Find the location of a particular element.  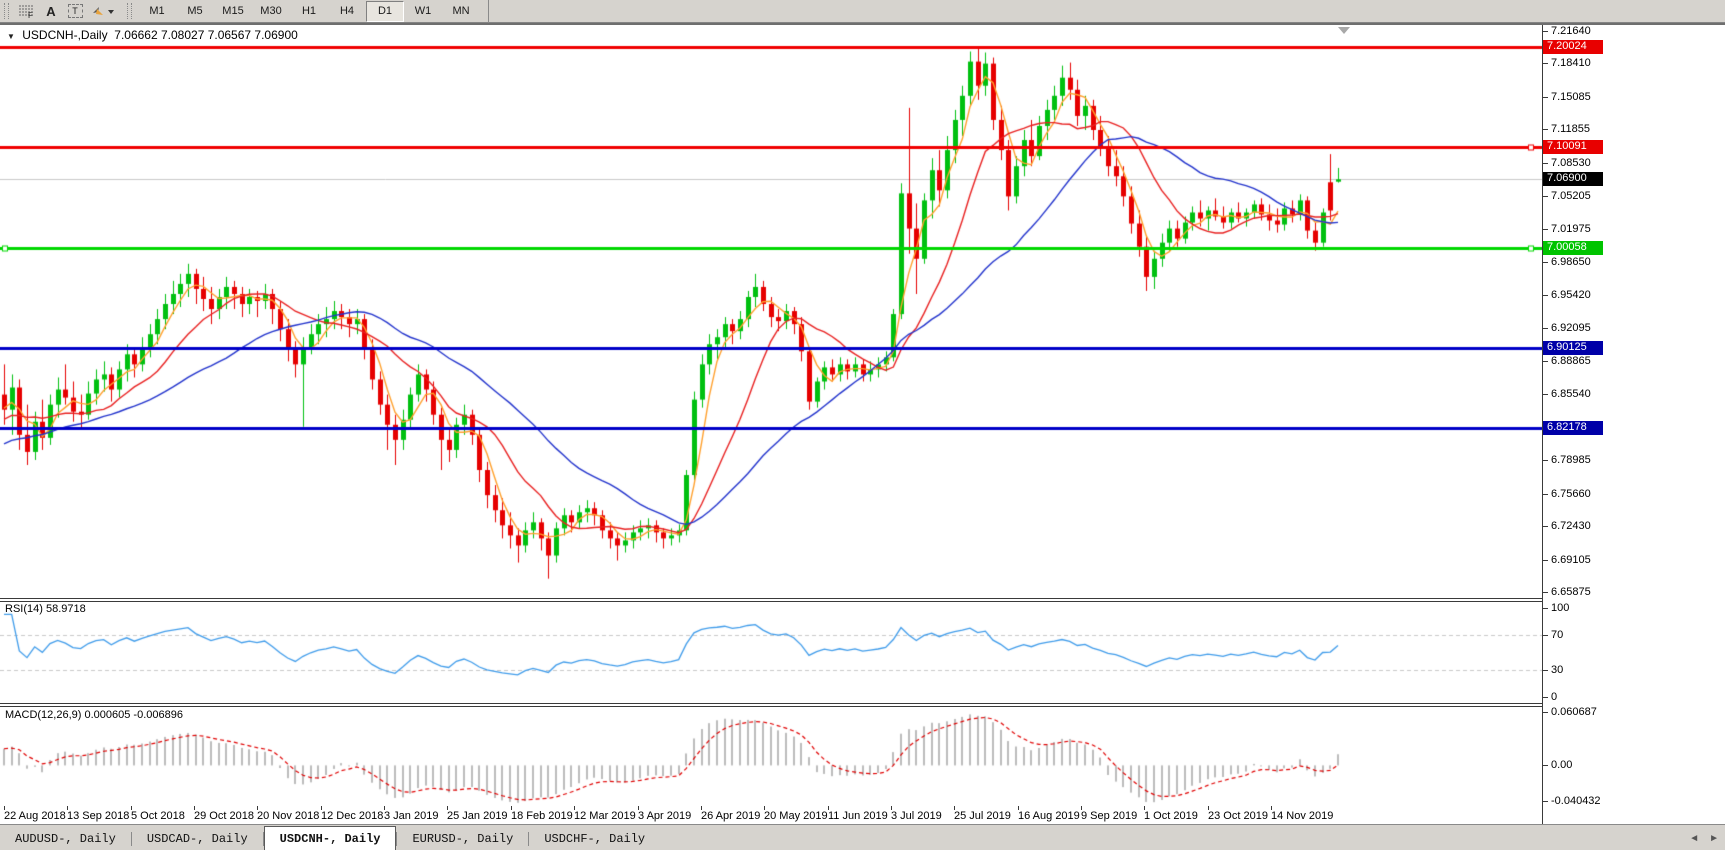

chart-tab-audusd: AUDUSD-, Daily is located at coordinates (65, 839).